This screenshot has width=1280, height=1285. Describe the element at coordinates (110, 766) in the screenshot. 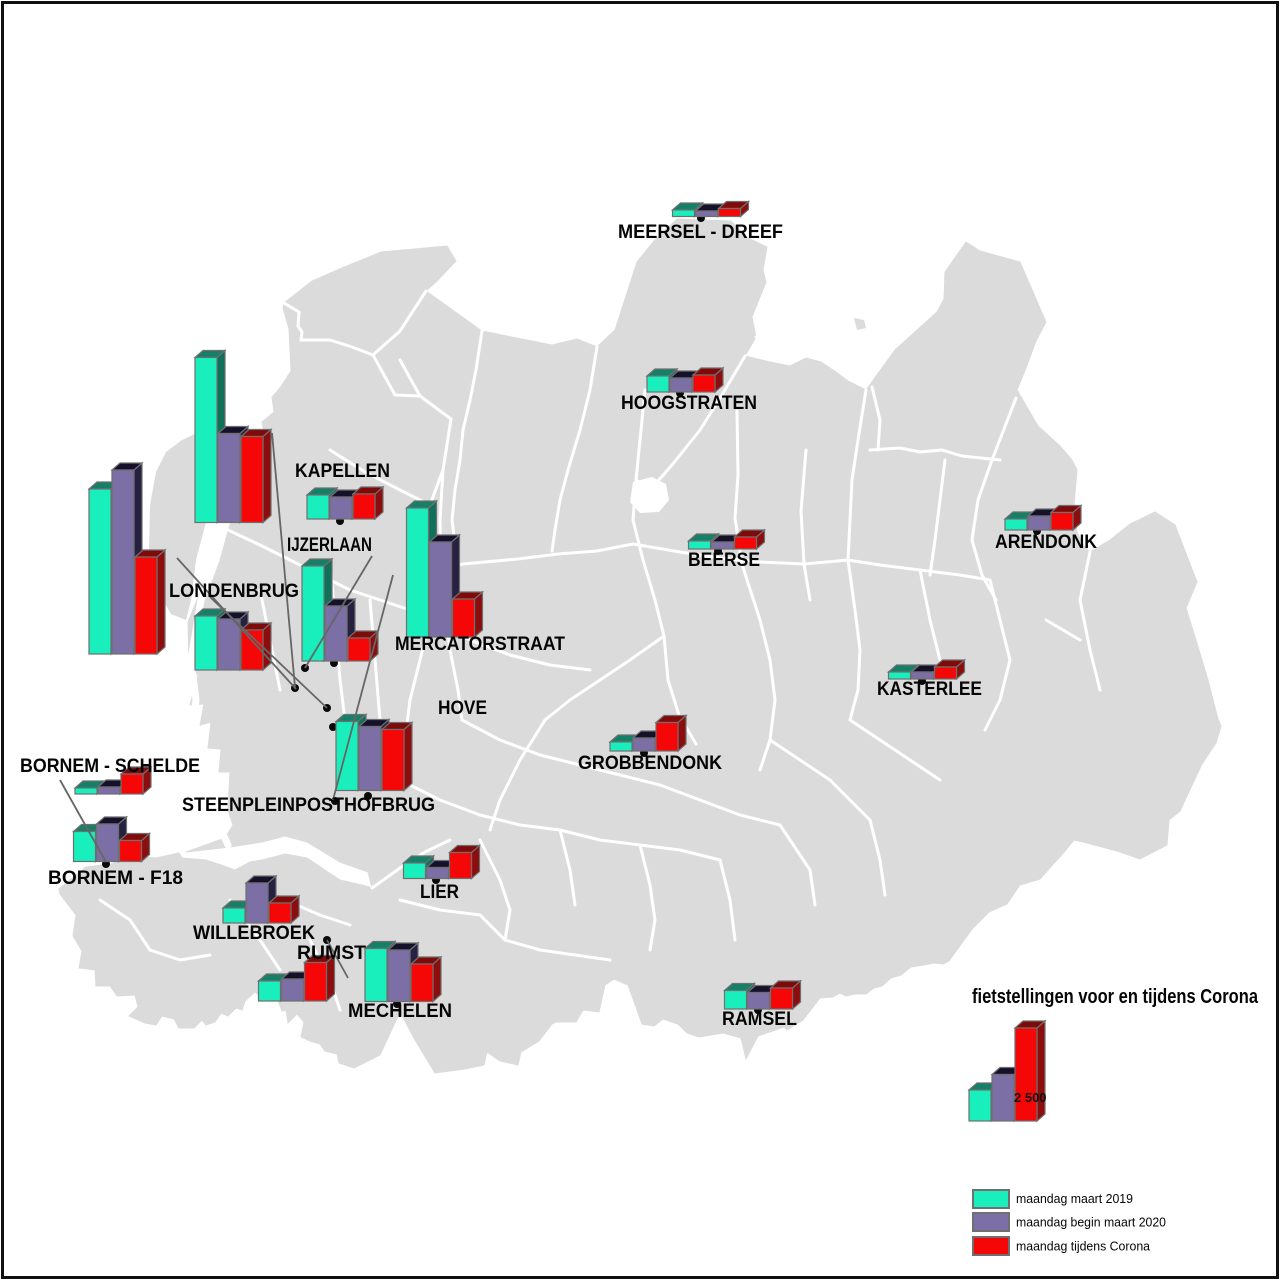

I see `svg-text: BORNEM - SCHELDE` at that location.